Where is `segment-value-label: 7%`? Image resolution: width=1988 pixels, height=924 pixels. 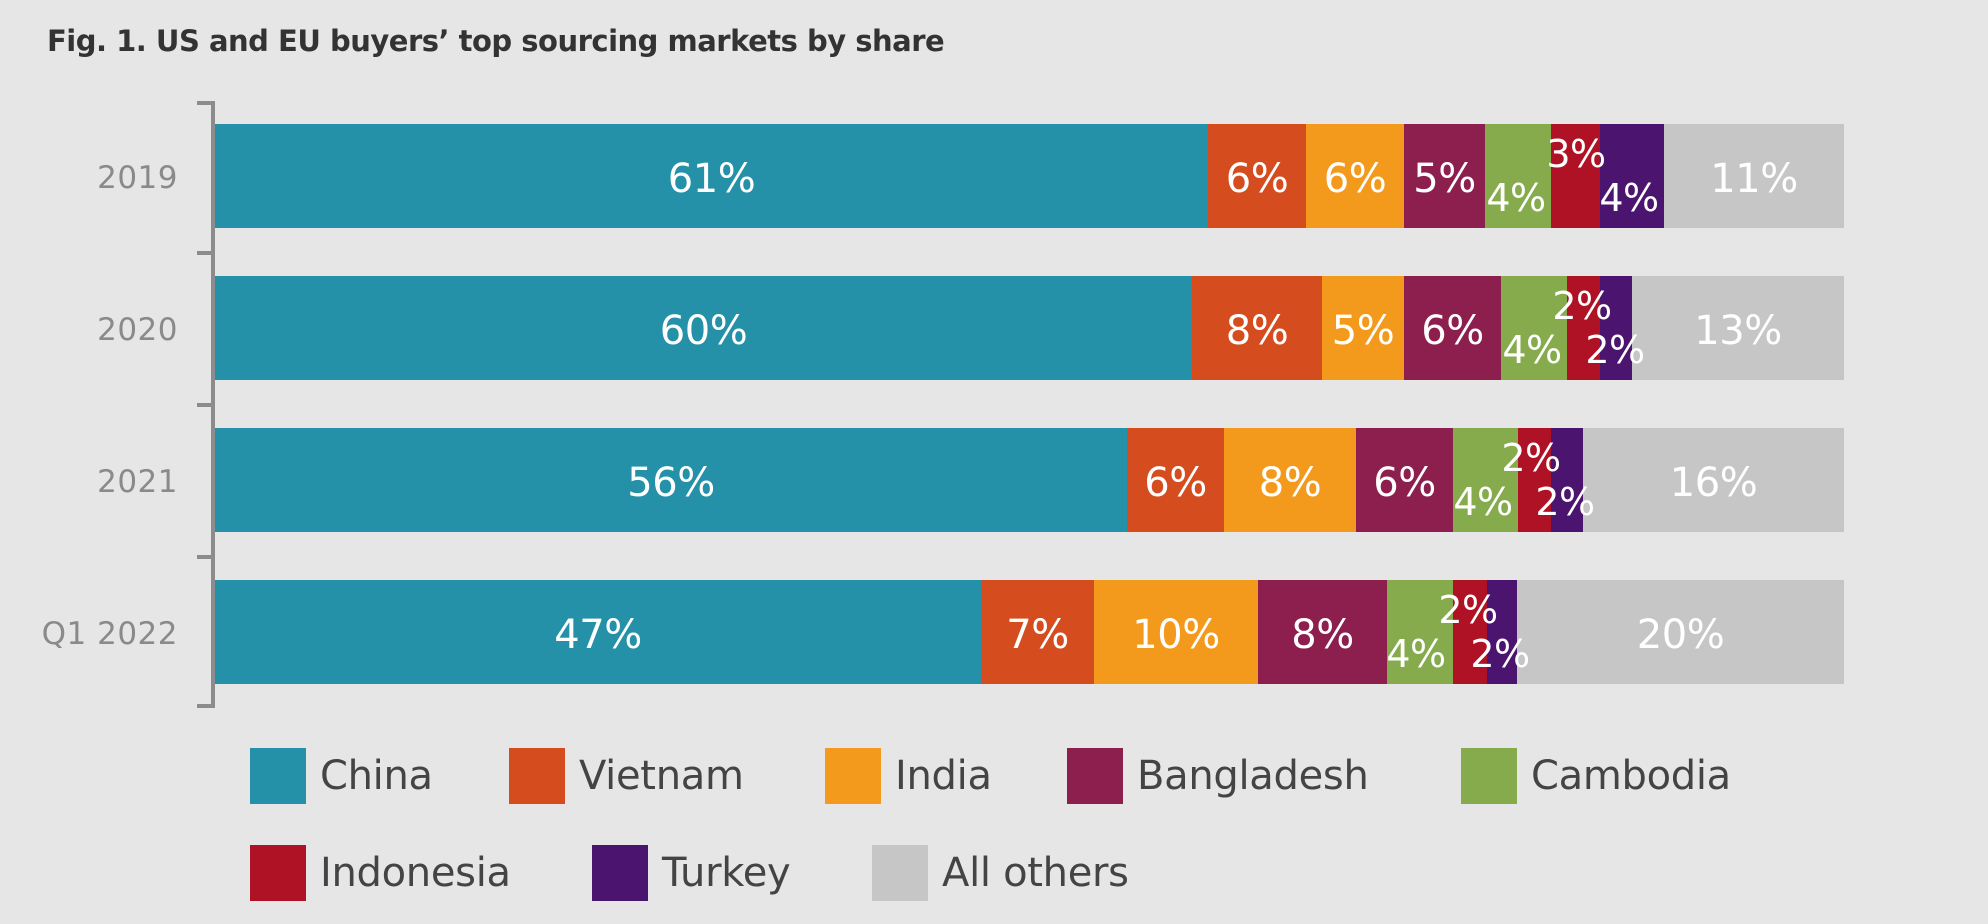
segment-value-label: 7% is located at coordinates (1037, 635).